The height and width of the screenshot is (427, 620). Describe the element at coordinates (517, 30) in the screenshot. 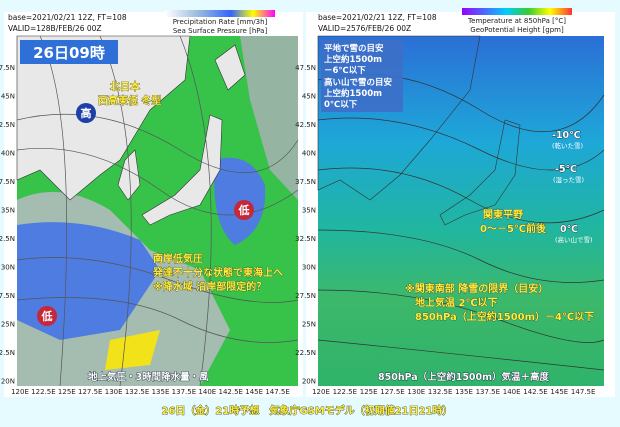

I see `legend-title: GeoPotential Height [gpm]` at that location.